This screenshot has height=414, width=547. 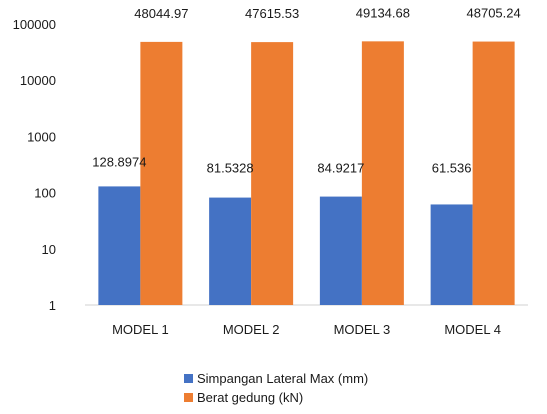 What do you see at coordinates (452, 168) in the screenshot?
I see `data-label: 61.536` at bounding box center [452, 168].